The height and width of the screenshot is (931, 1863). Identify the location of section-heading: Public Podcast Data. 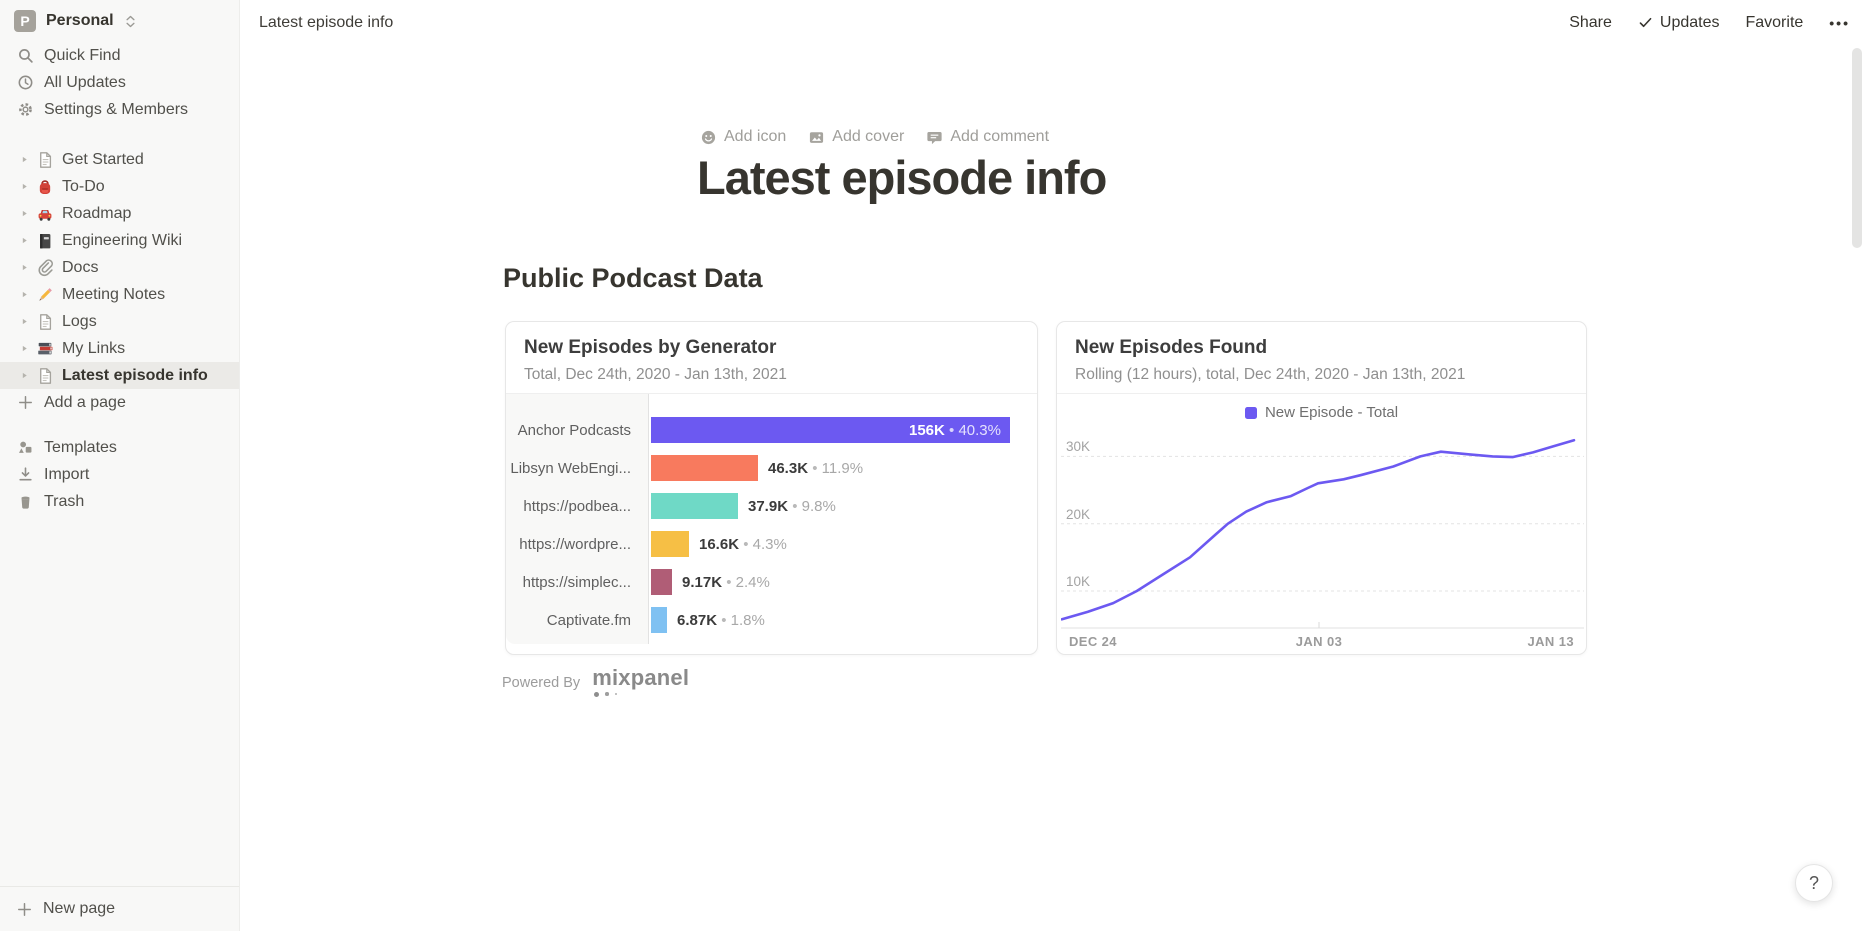
(633, 278).